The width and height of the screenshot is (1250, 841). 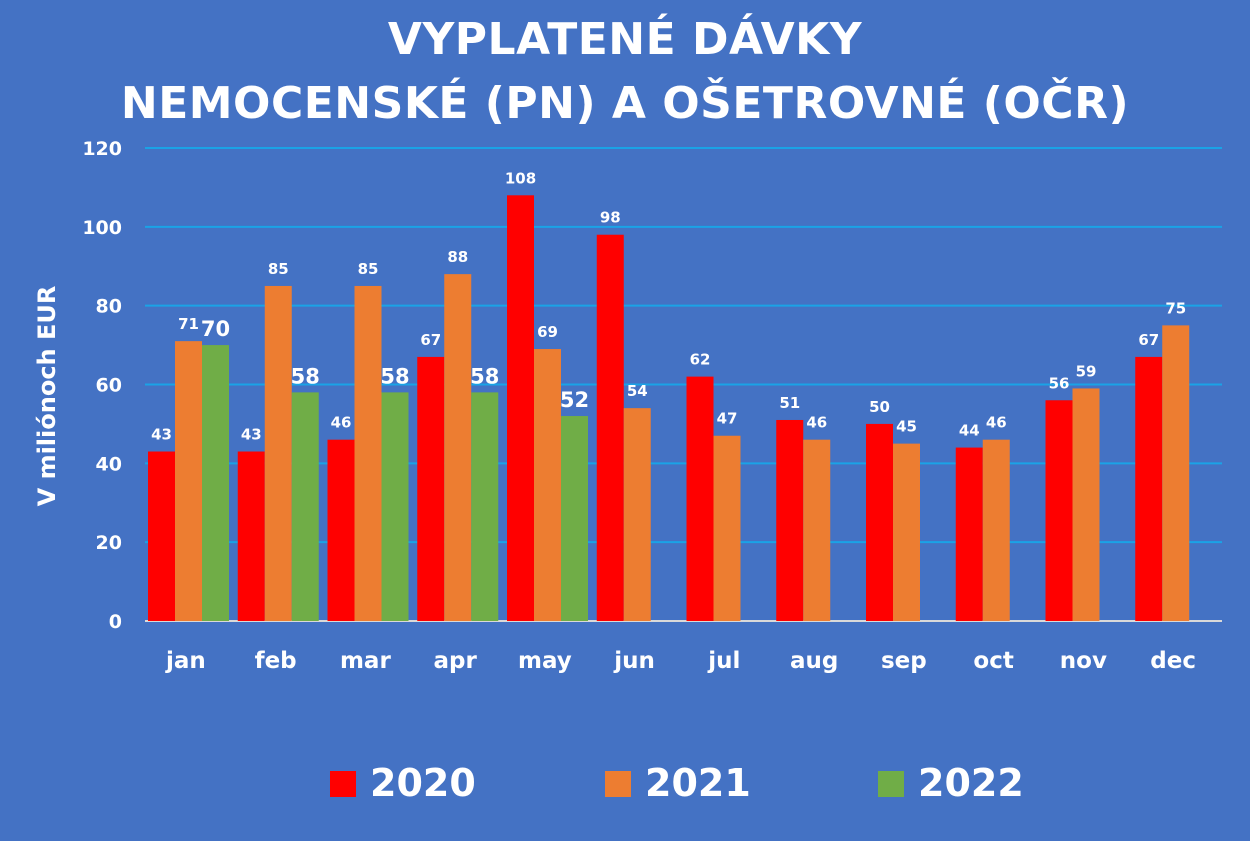 What do you see at coordinates (637, 391) in the screenshot?
I see `data-label: 54` at bounding box center [637, 391].